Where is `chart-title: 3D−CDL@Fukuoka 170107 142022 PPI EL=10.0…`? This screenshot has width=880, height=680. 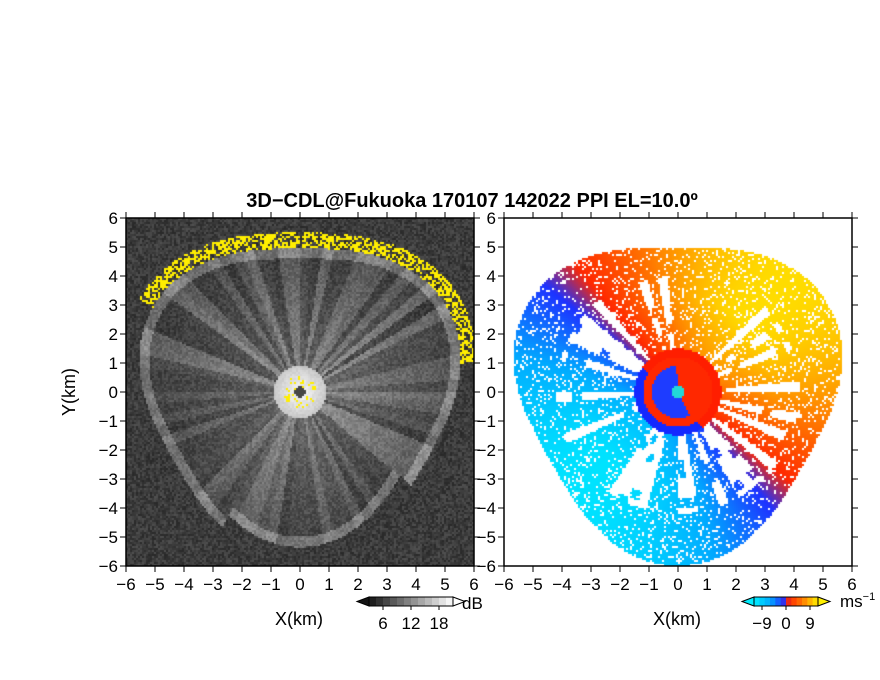 chart-title: 3D−CDL@Fukuoka 170107 142022 PPI EL=10.0… is located at coordinates (472, 201).